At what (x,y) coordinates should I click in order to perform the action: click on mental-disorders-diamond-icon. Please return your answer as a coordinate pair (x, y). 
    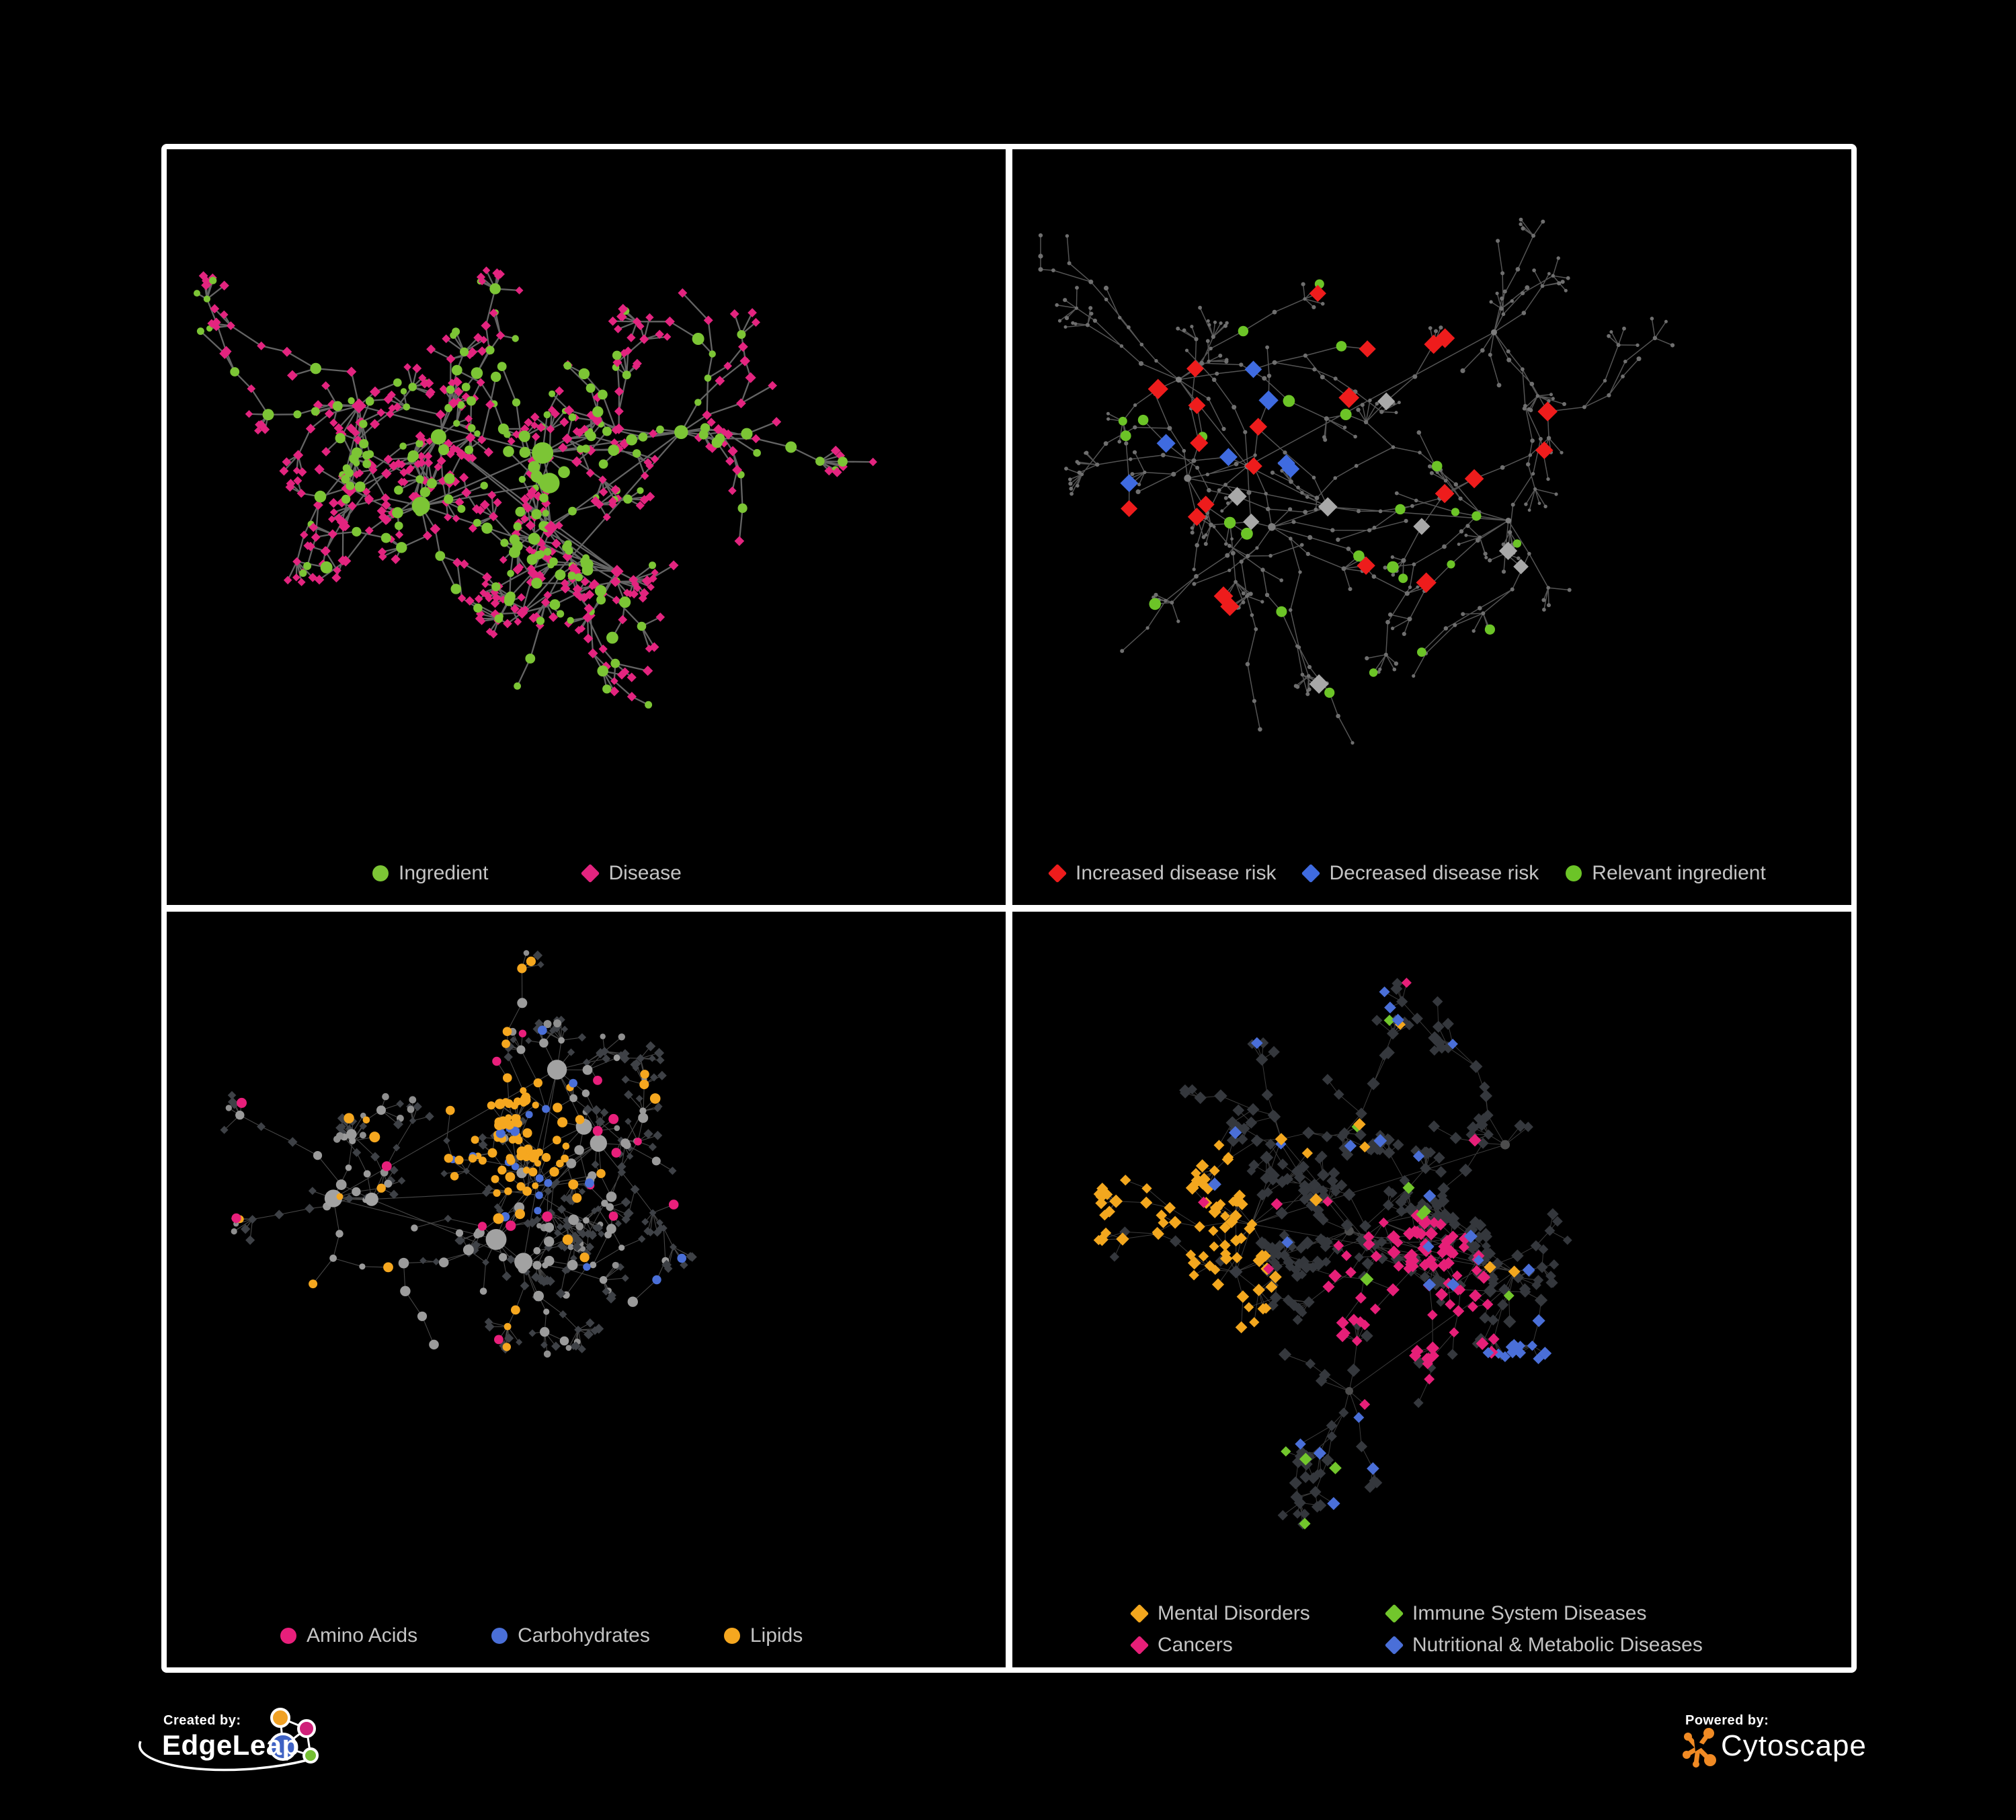
    Looking at the image, I should click on (1139, 1614).